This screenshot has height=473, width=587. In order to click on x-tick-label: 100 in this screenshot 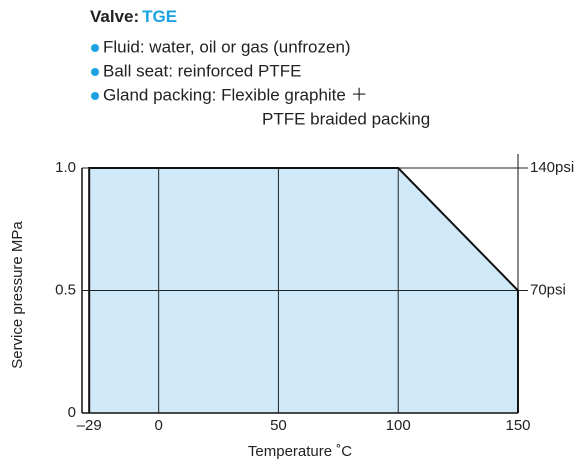, I will do `click(398, 425)`.